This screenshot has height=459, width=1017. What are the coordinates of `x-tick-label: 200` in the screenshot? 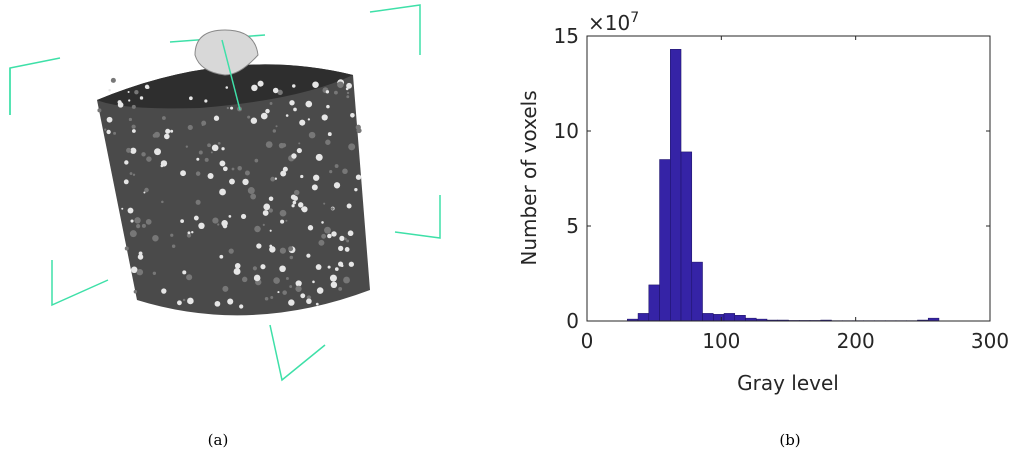 It's located at (856, 341).